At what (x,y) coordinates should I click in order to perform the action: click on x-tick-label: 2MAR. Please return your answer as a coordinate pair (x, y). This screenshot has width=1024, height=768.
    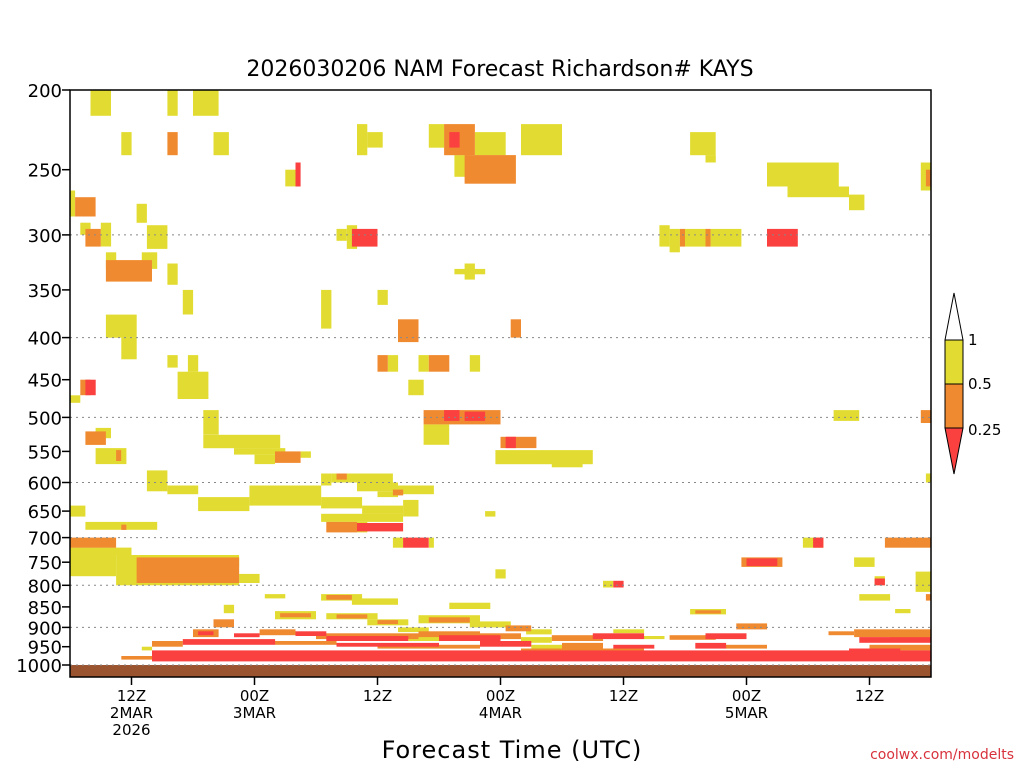
    Looking at the image, I should click on (131, 713).